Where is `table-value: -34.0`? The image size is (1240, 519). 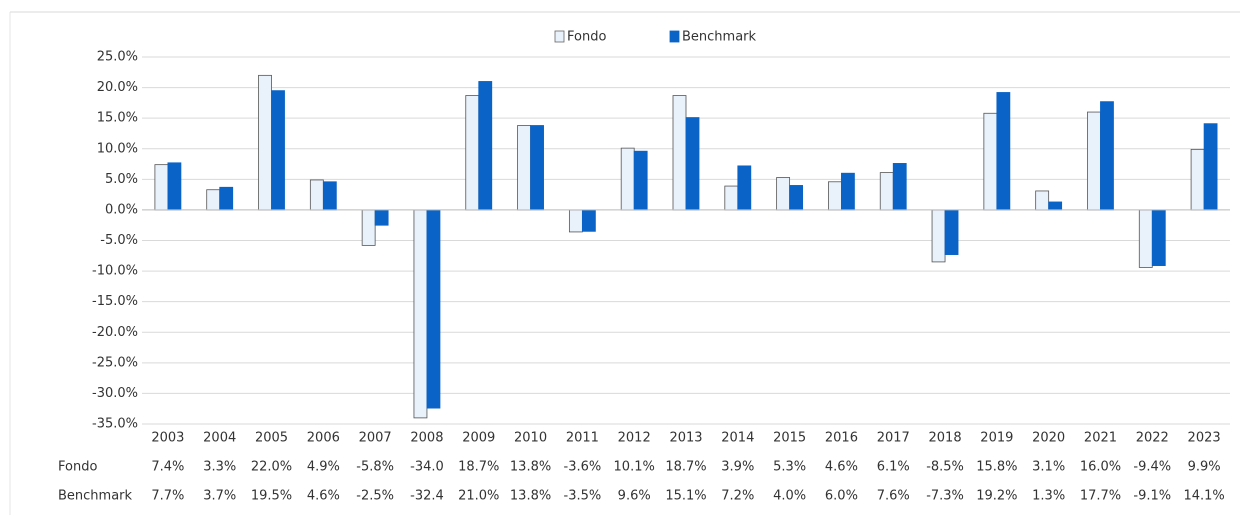
table-value: -34.0 is located at coordinates (427, 467).